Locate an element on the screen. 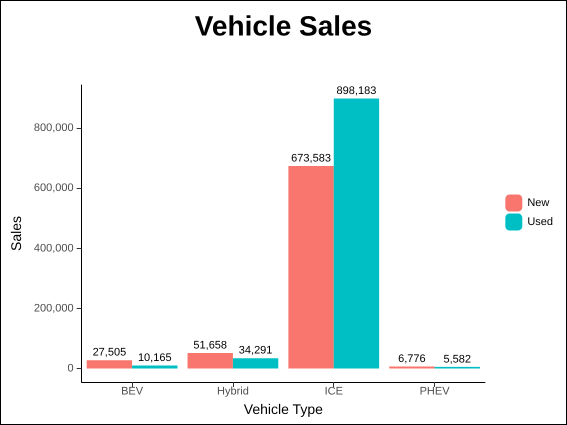 The width and height of the screenshot is (567, 425). y-tick-label: 600,000 is located at coordinates (54, 188).